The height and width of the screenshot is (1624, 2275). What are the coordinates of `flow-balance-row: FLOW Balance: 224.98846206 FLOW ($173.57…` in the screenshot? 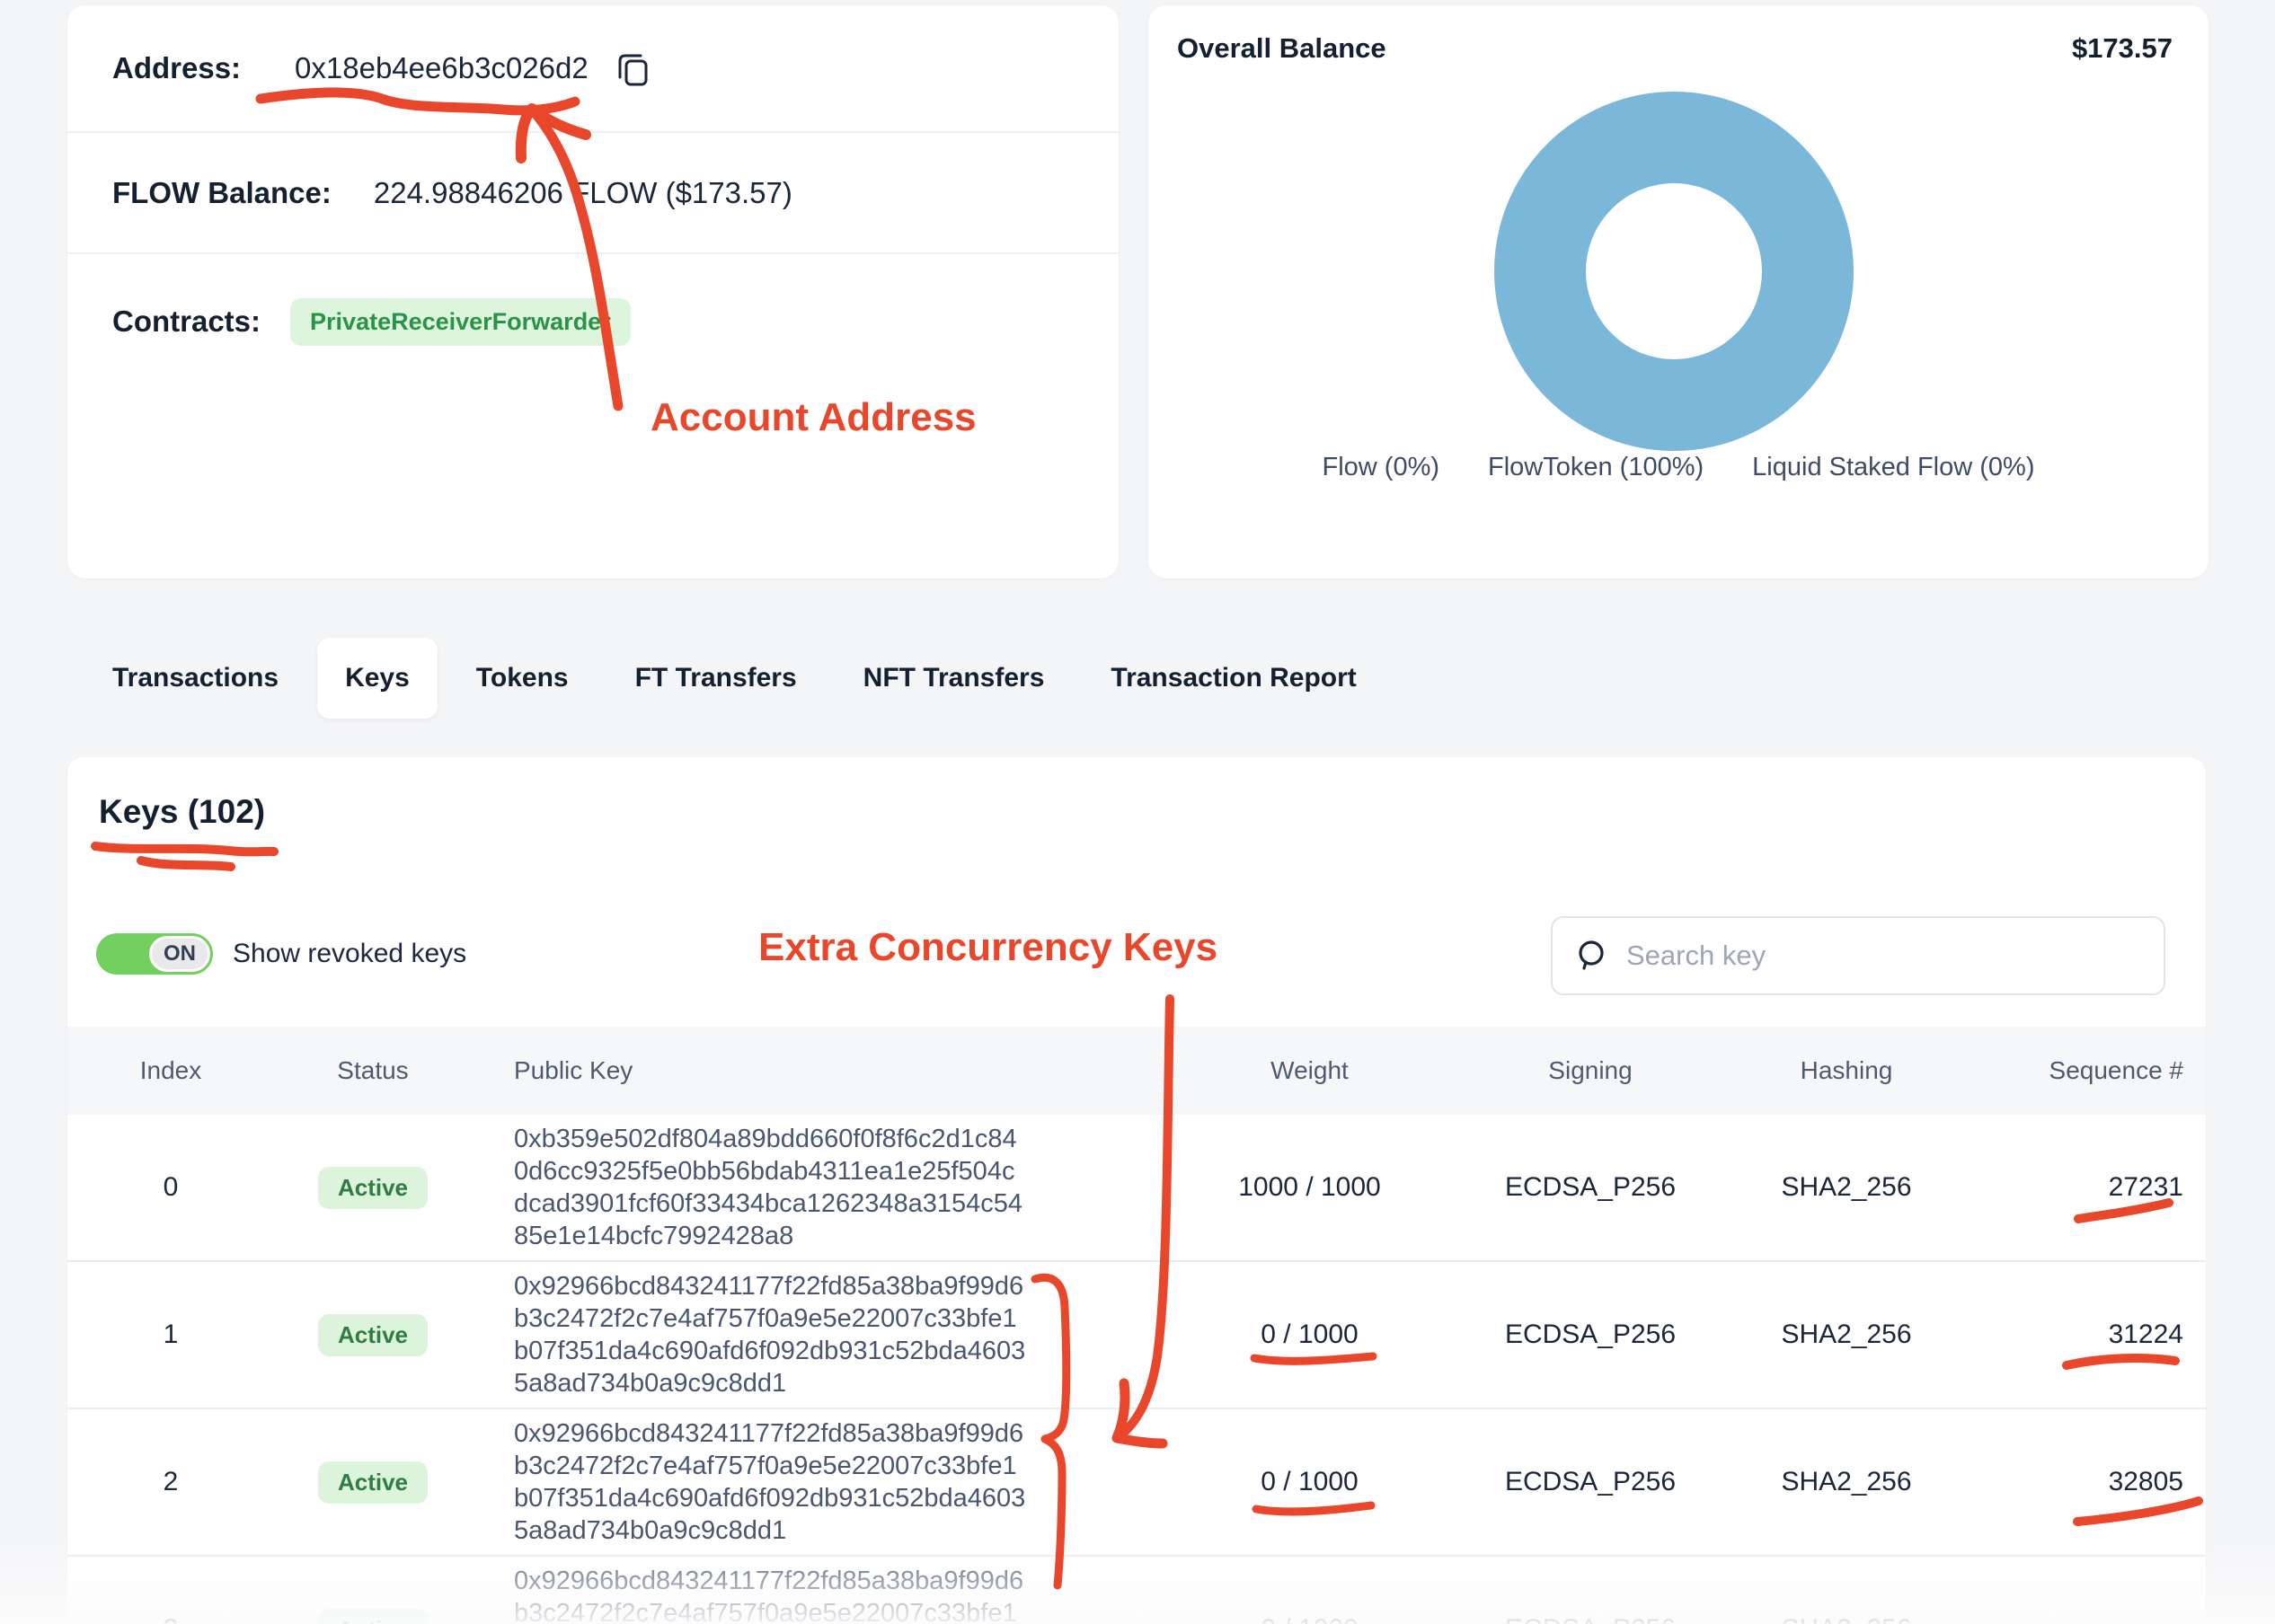 It's located at (593, 193).